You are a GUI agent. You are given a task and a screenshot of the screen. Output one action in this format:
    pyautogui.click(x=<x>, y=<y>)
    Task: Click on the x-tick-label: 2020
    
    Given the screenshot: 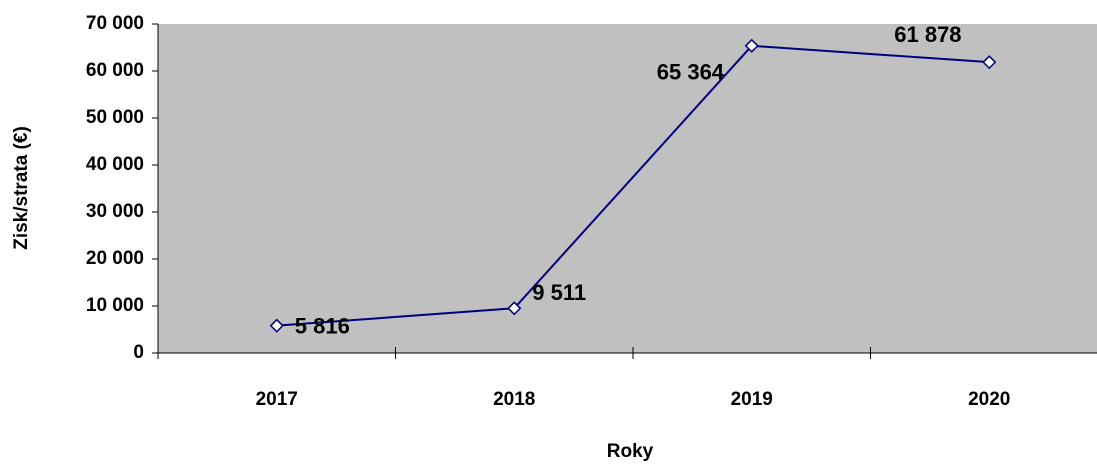 What is the action you would take?
    pyautogui.click(x=989, y=399)
    